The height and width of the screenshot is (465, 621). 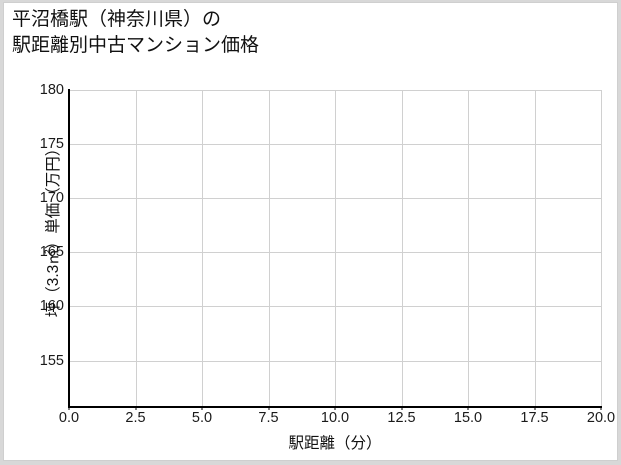 I want to click on y-tick-label: 175, so click(x=51, y=144).